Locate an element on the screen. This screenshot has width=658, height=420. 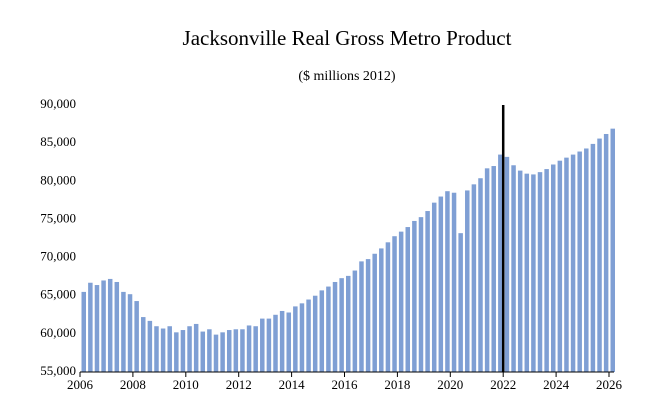
x-tick-label: 2018 is located at coordinates (397, 384).